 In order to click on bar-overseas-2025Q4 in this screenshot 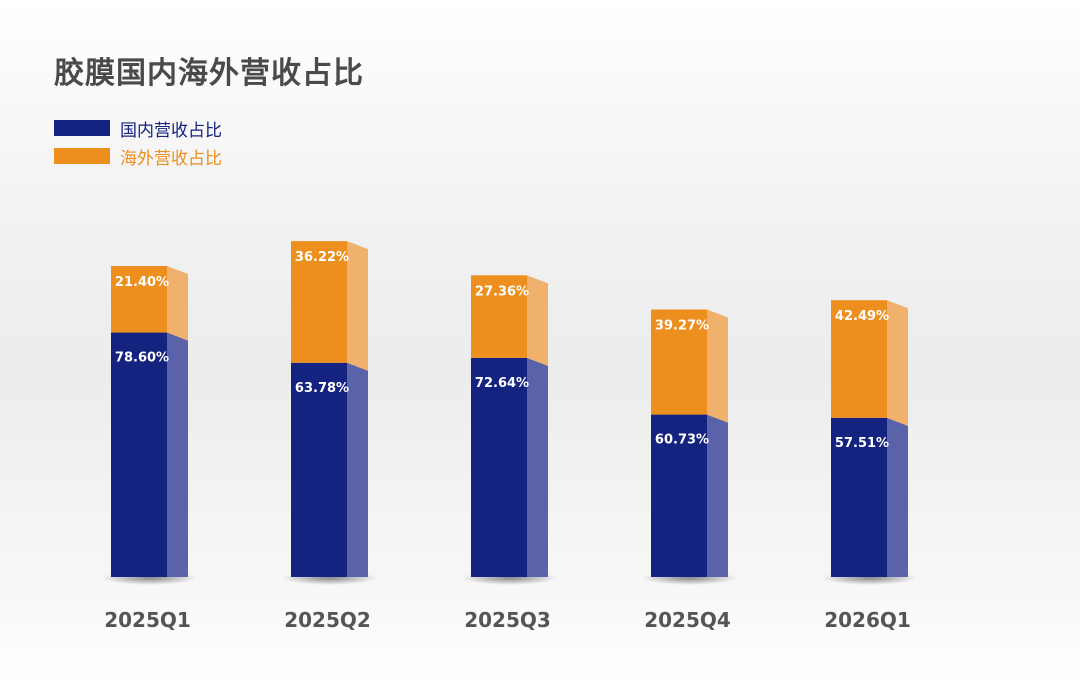, I will do `click(679, 362)`.